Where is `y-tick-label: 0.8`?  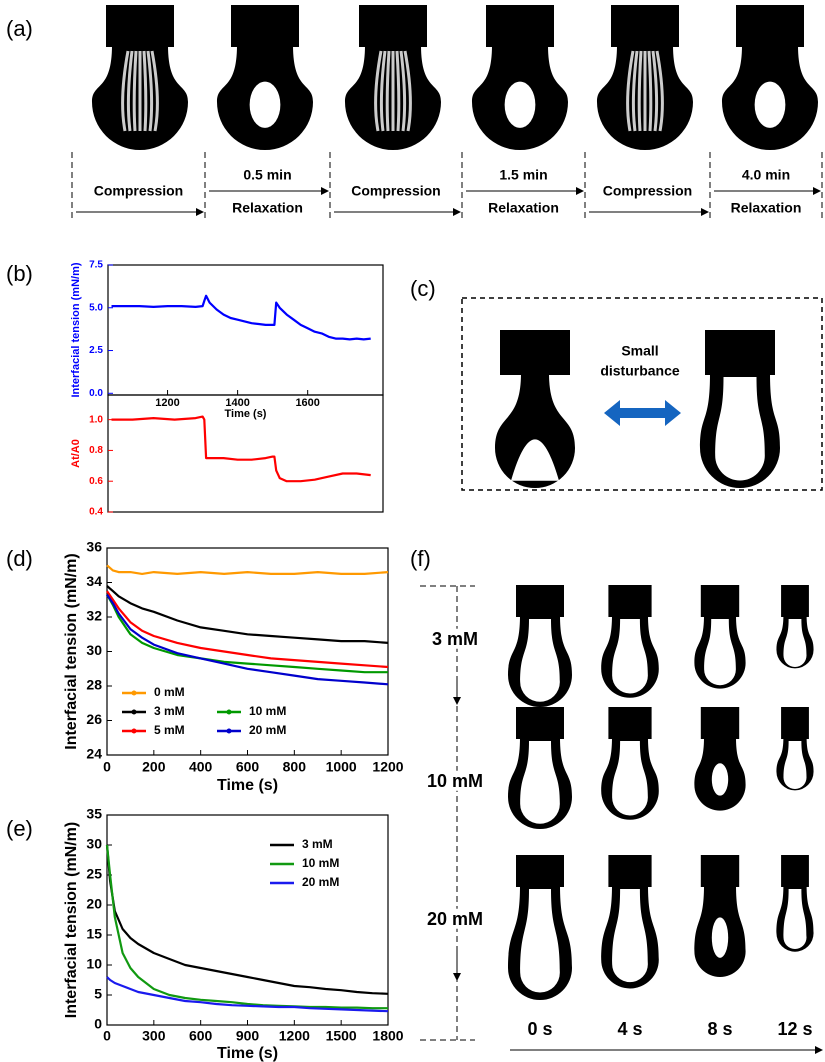 y-tick-label: 0.8 is located at coordinates (96, 450).